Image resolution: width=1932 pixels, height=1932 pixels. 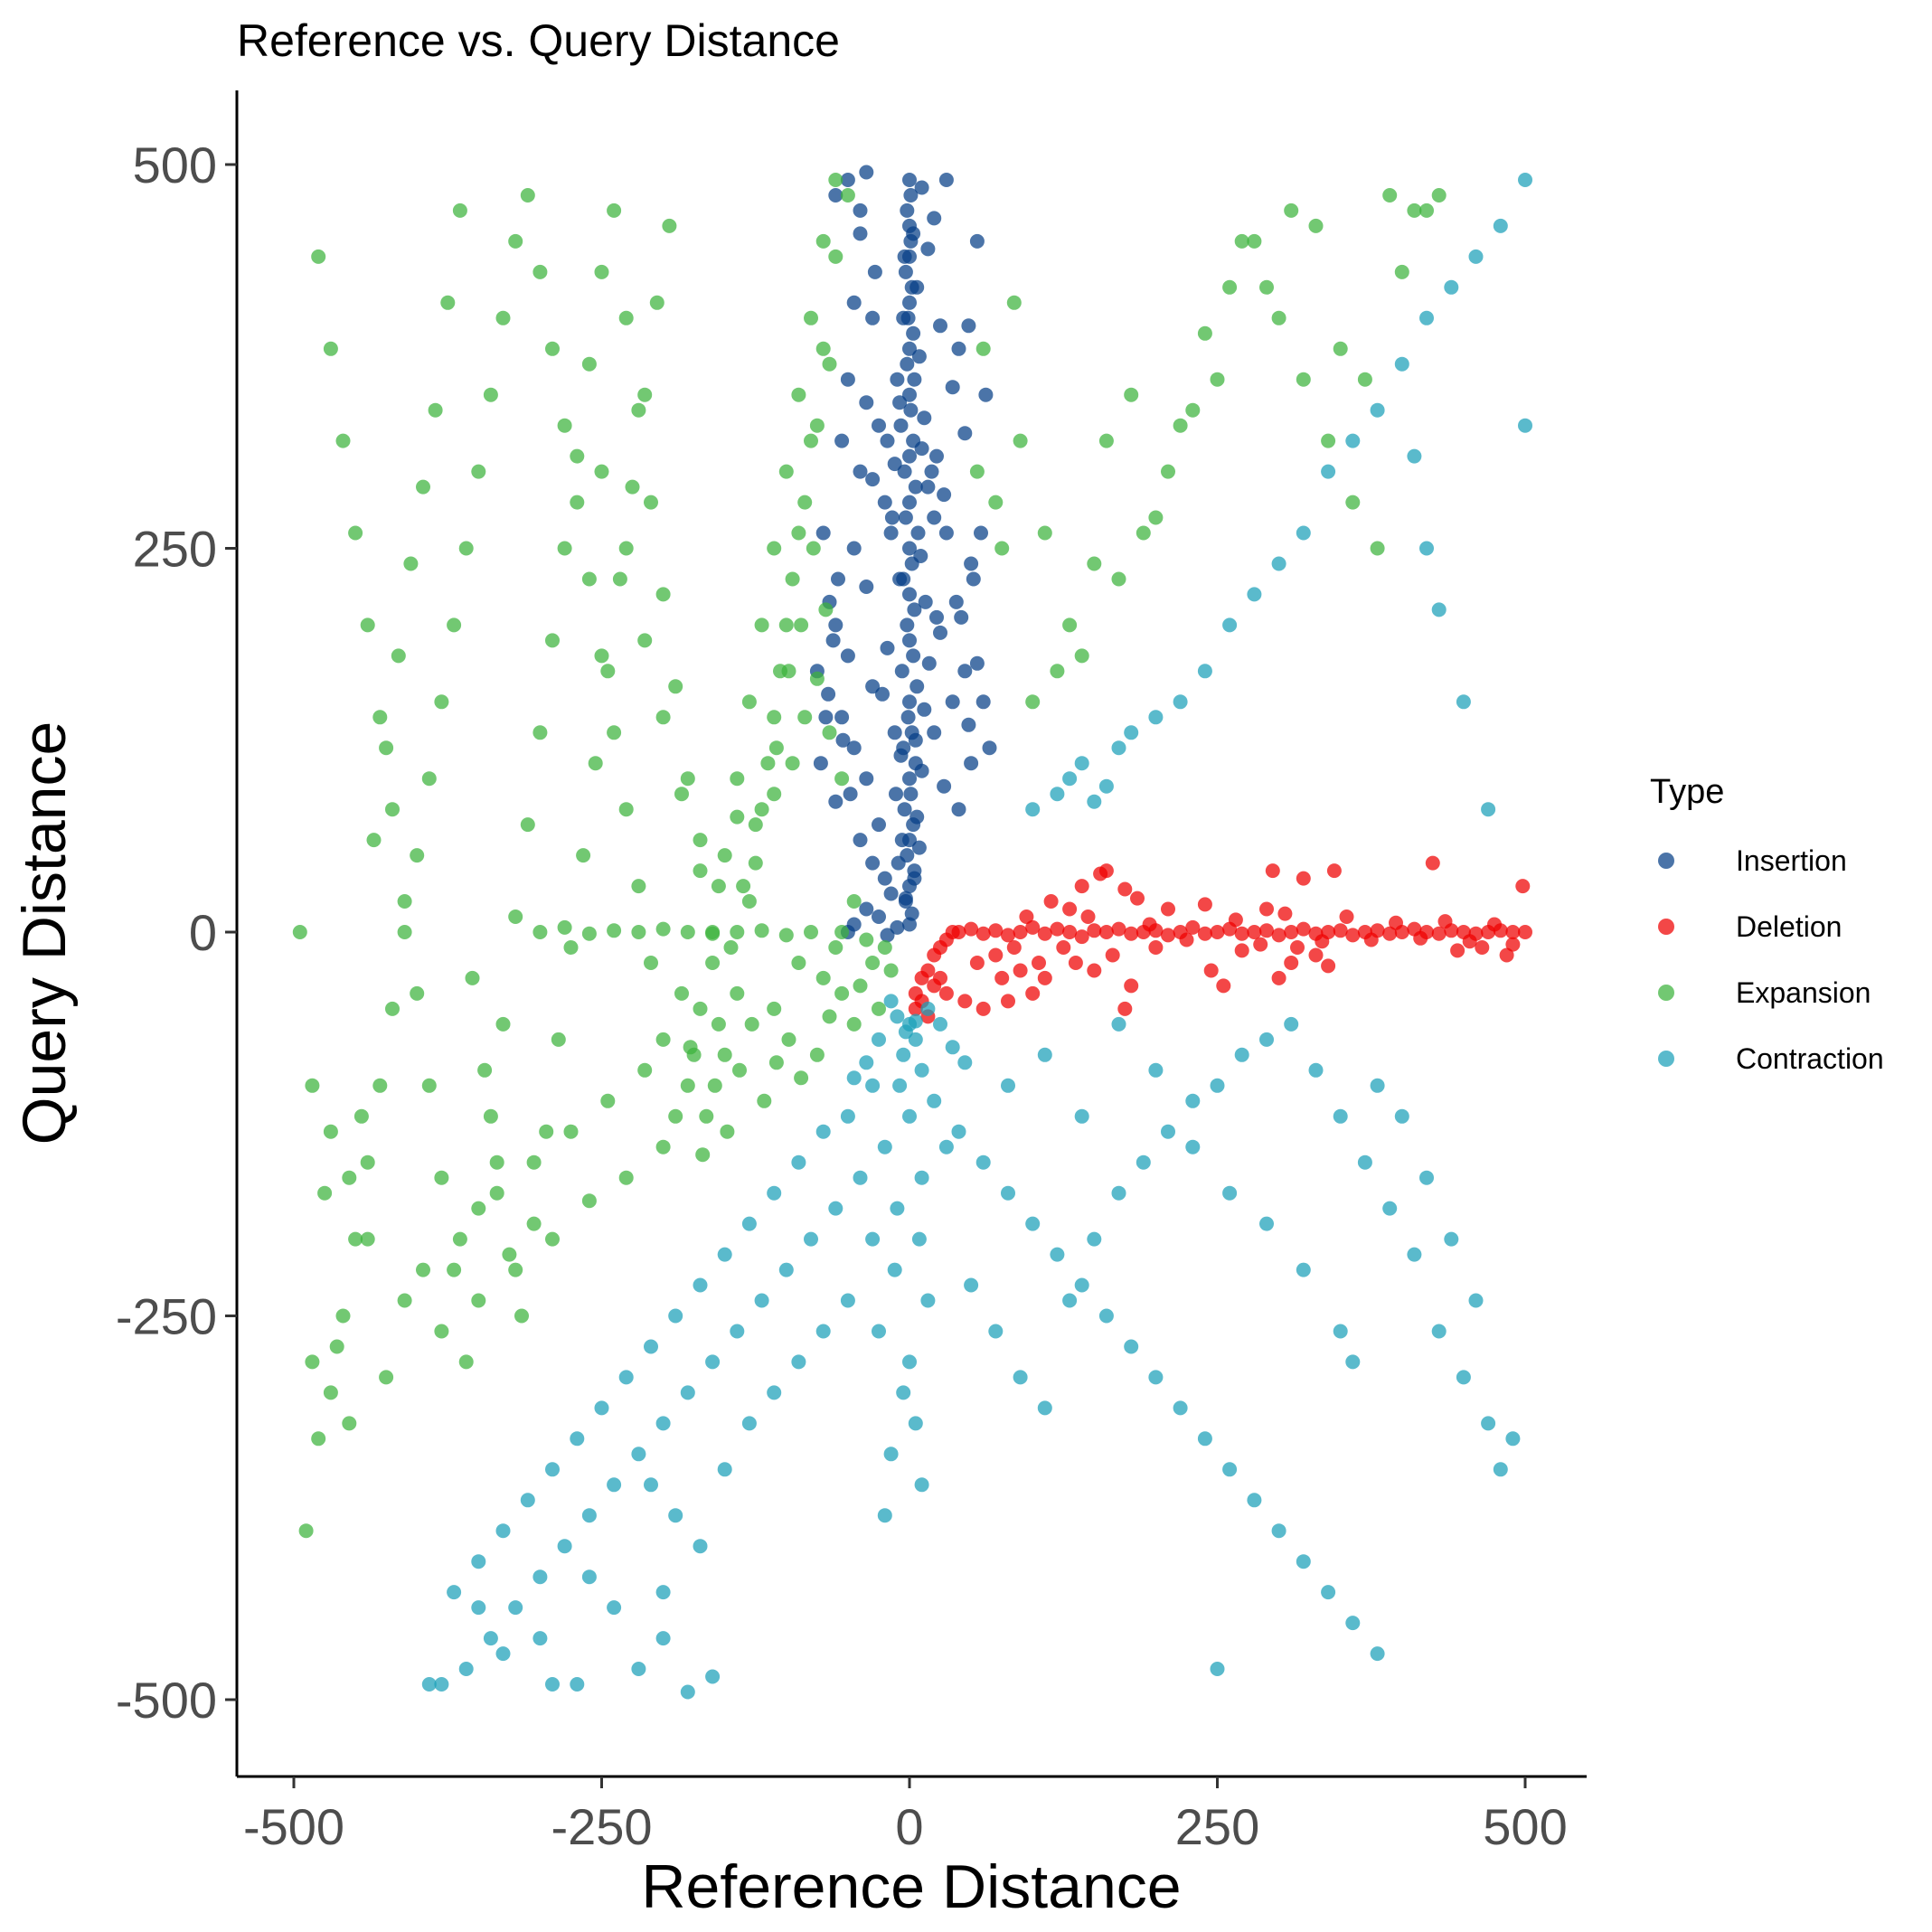 I want to click on y-axis-ticks: -500 -250 0 250 500, so click(x=176, y=933).